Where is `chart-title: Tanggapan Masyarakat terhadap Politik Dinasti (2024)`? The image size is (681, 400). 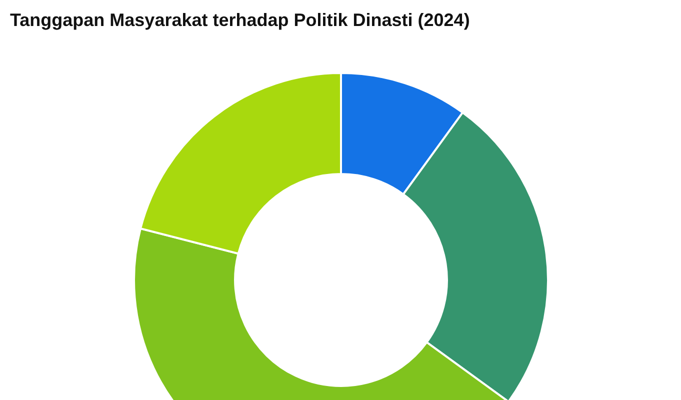
chart-title: Tanggapan Masyarakat terhadap Politik Dinasti (2024) is located at coordinates (240, 20).